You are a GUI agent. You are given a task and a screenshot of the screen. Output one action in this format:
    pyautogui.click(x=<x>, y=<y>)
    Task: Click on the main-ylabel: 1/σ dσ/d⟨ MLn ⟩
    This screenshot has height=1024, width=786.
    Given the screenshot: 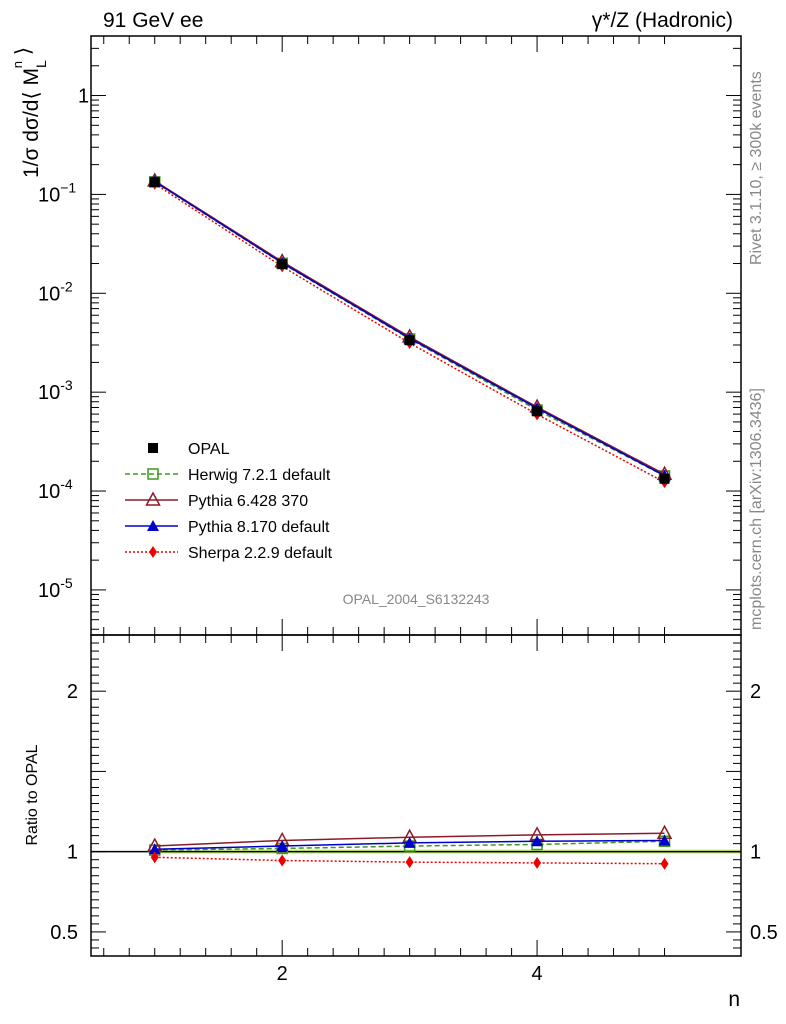 What is the action you would take?
    pyautogui.click(x=29, y=112)
    